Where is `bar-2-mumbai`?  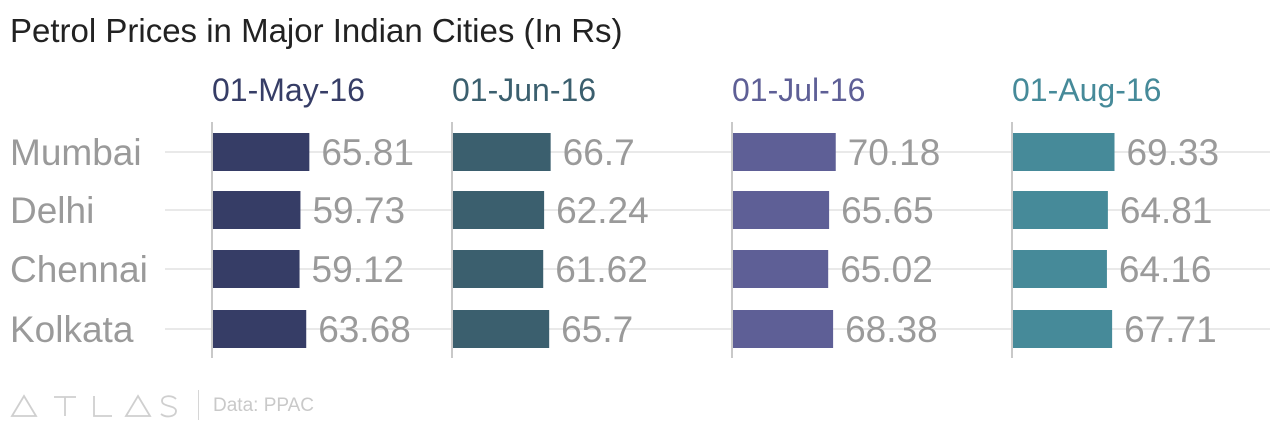 bar-2-mumbai is located at coordinates (784, 152).